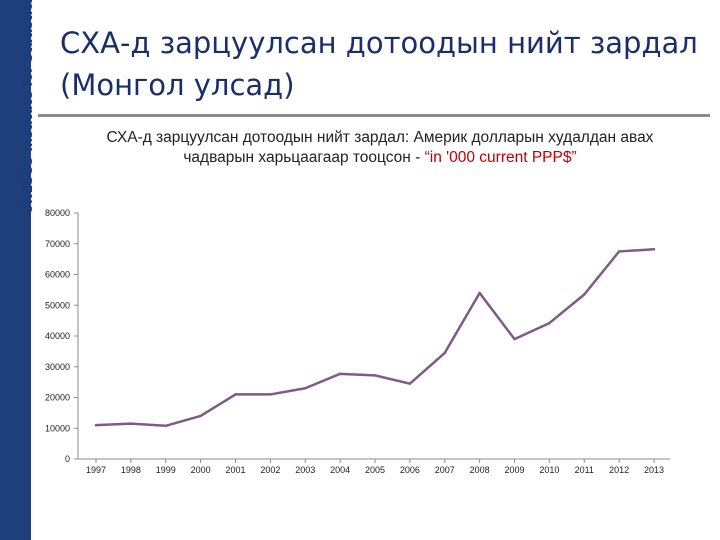  Describe the element at coordinates (177, 85) in the screenshot. I see `slide-title-line-2: (Монгол улсад)` at that location.